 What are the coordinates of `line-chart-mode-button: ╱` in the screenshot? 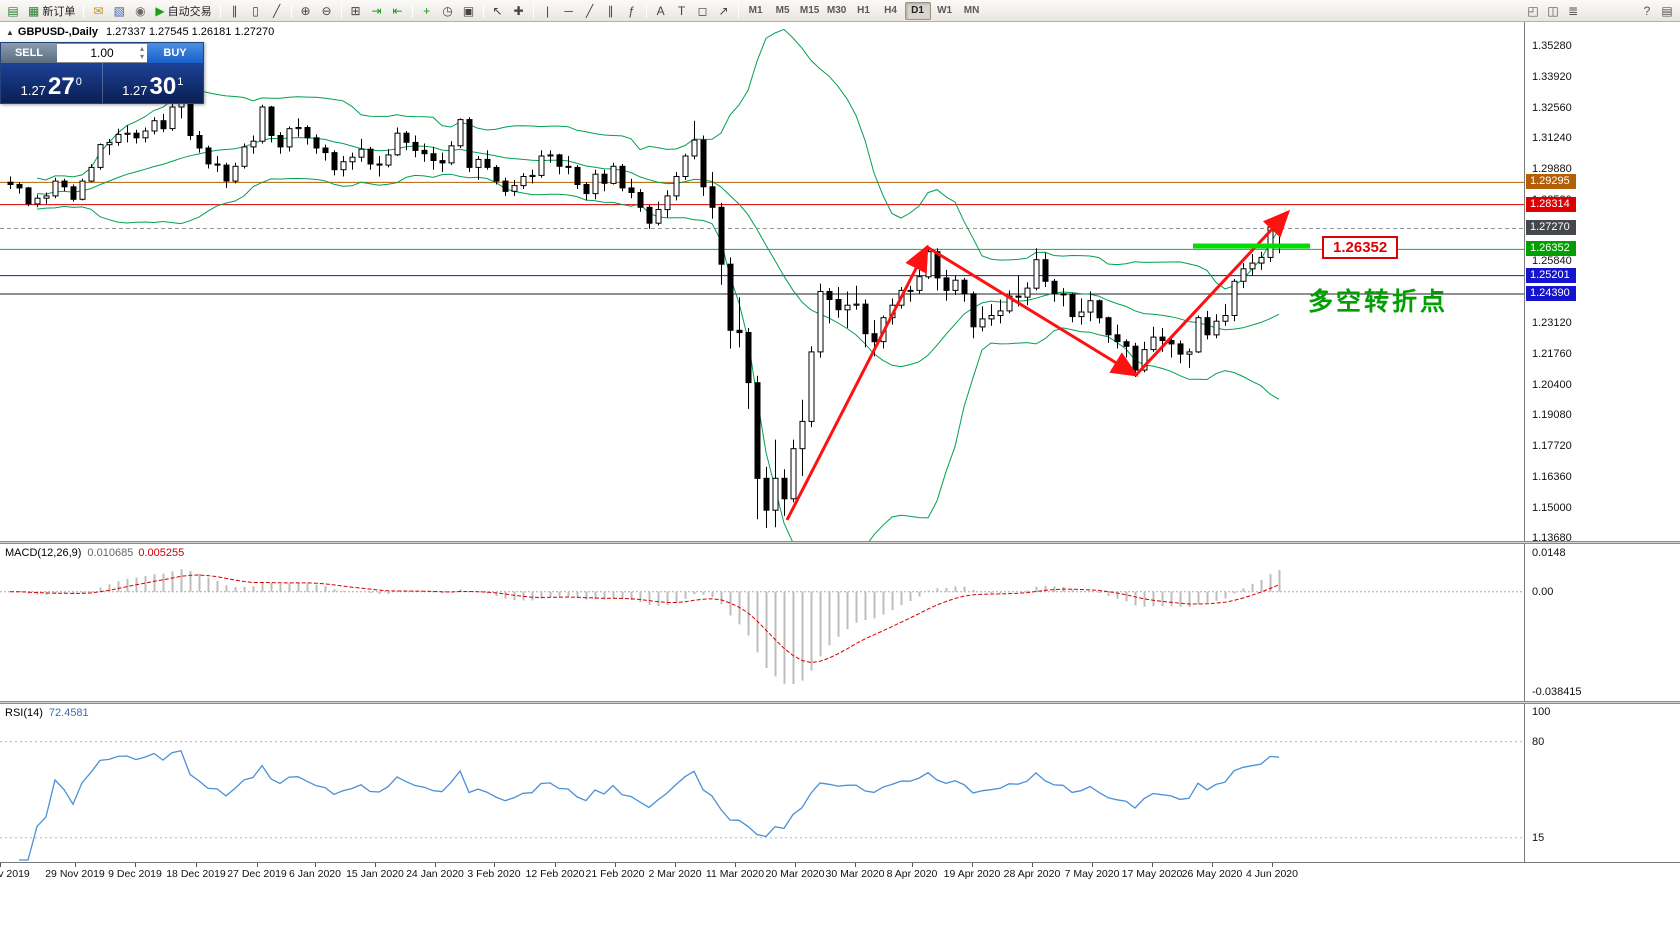 It's located at (277, 11).